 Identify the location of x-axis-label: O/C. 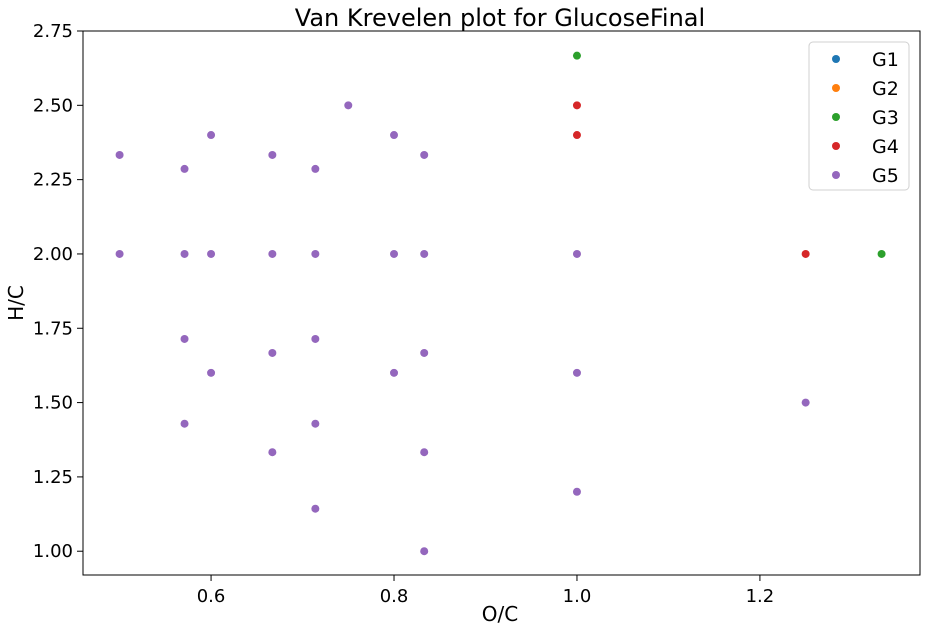
(500, 614).